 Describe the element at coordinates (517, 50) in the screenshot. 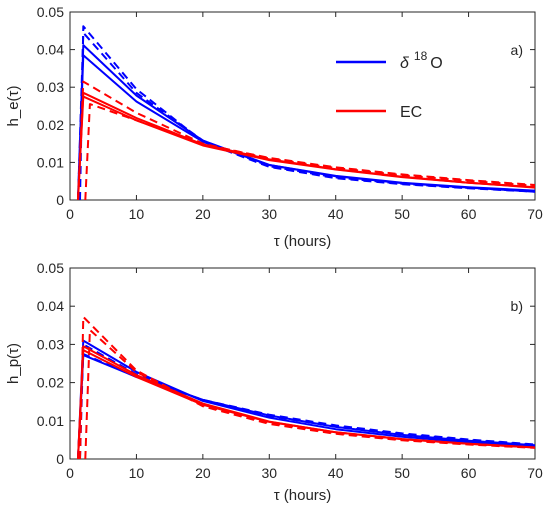

I see `panel-label: a)` at that location.